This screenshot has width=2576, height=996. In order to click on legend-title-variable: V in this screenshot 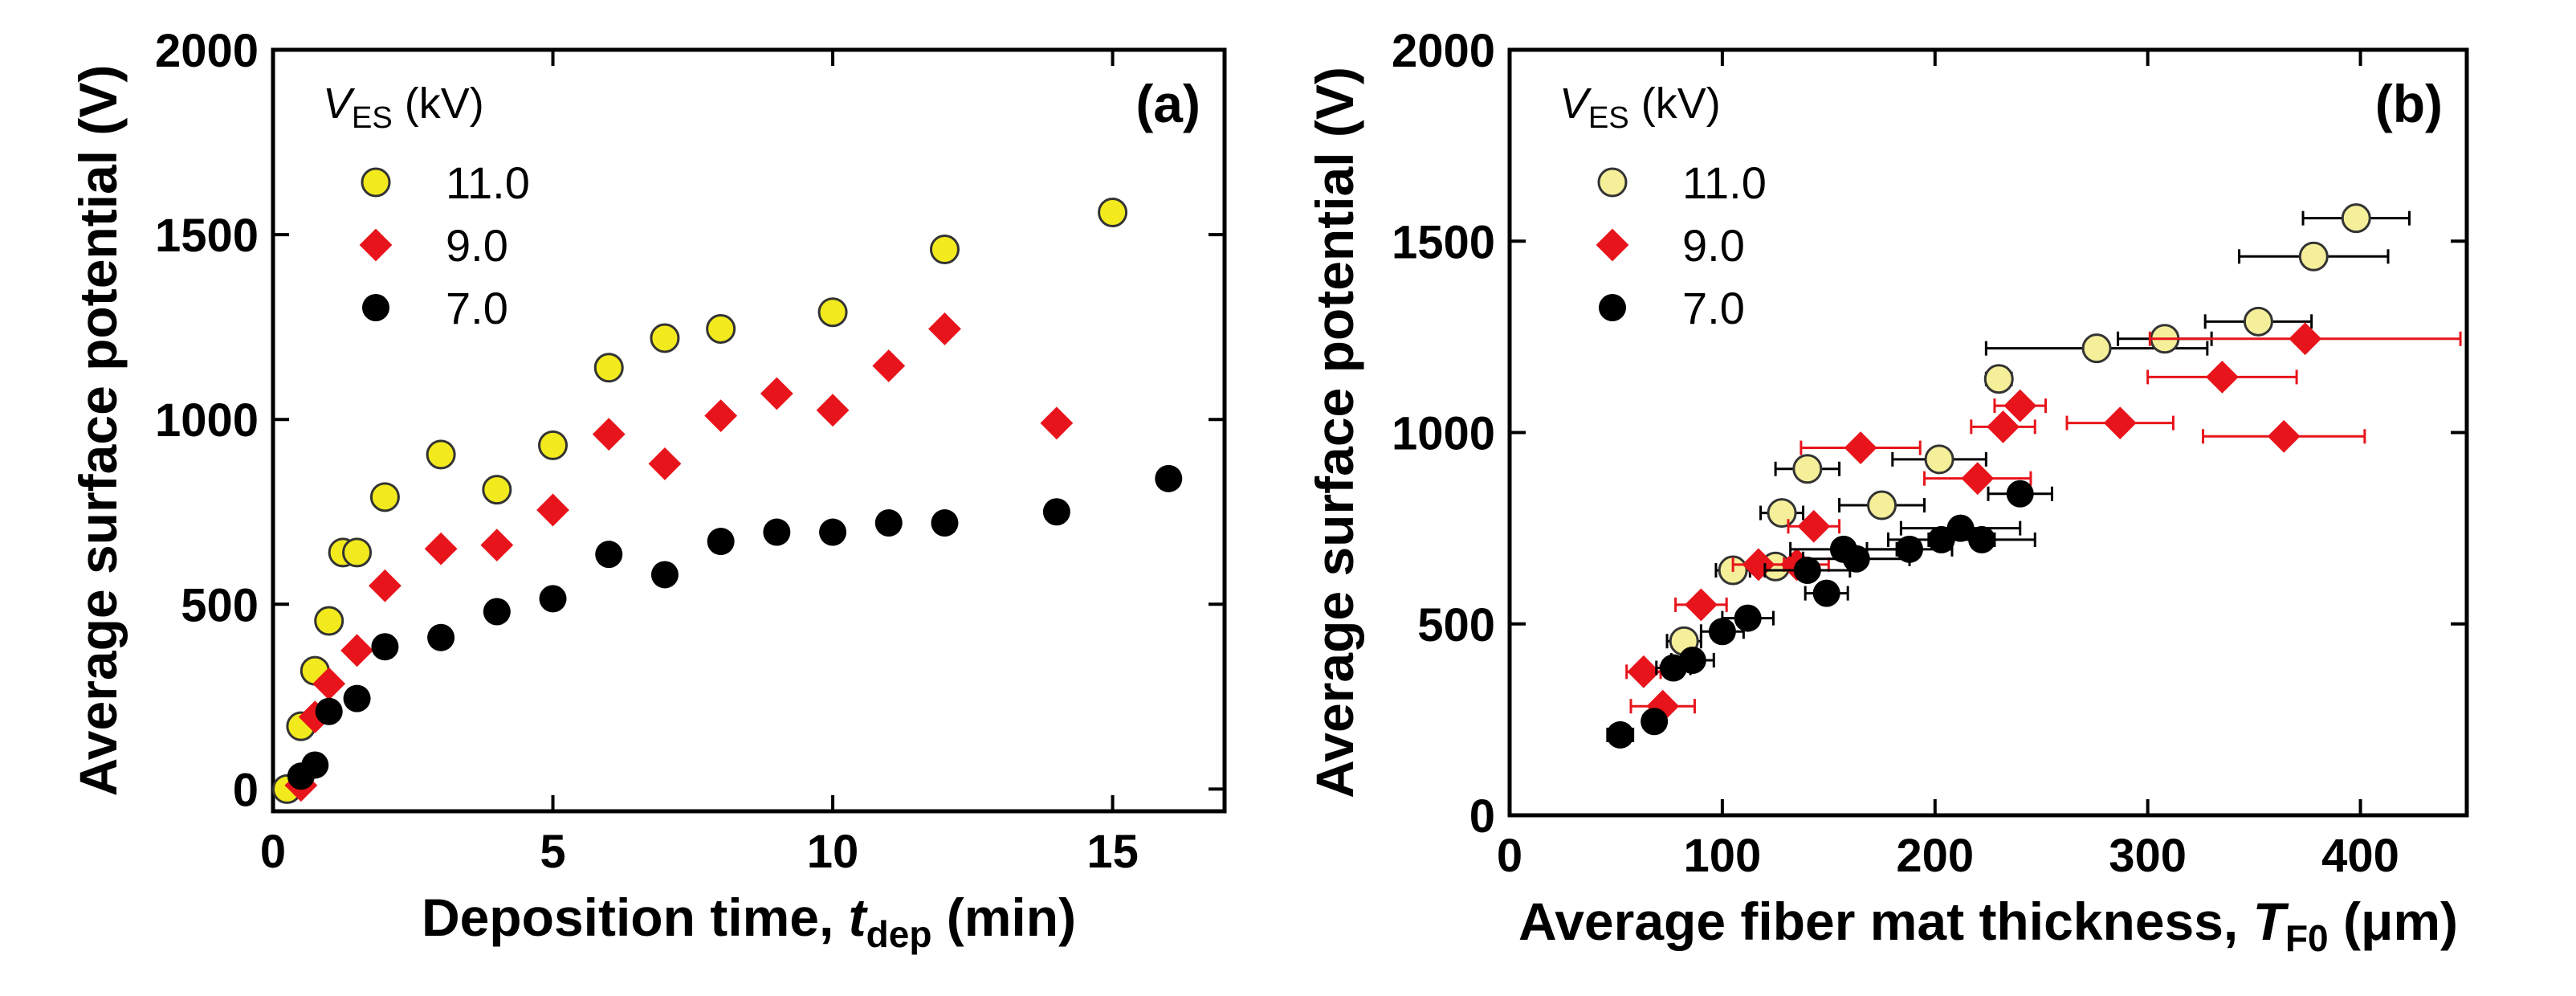, I will do `click(1575, 104)`.